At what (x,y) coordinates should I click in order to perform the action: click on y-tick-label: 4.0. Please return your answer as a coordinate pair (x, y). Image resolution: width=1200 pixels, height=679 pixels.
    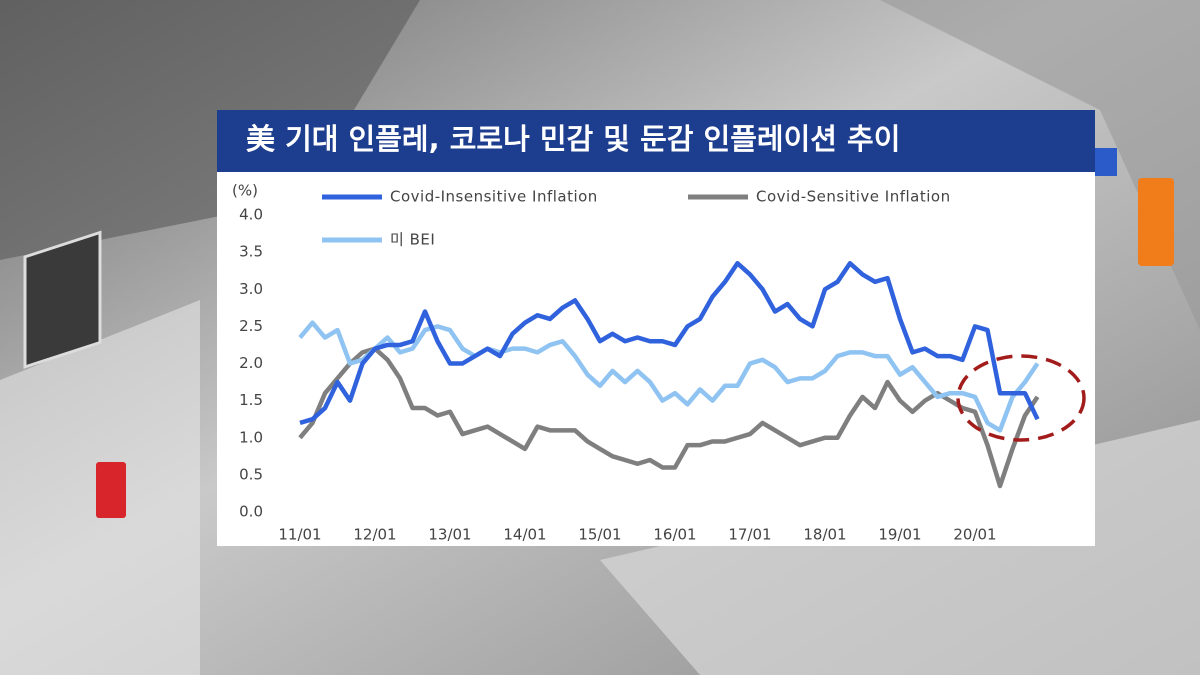
    Looking at the image, I should click on (251, 215).